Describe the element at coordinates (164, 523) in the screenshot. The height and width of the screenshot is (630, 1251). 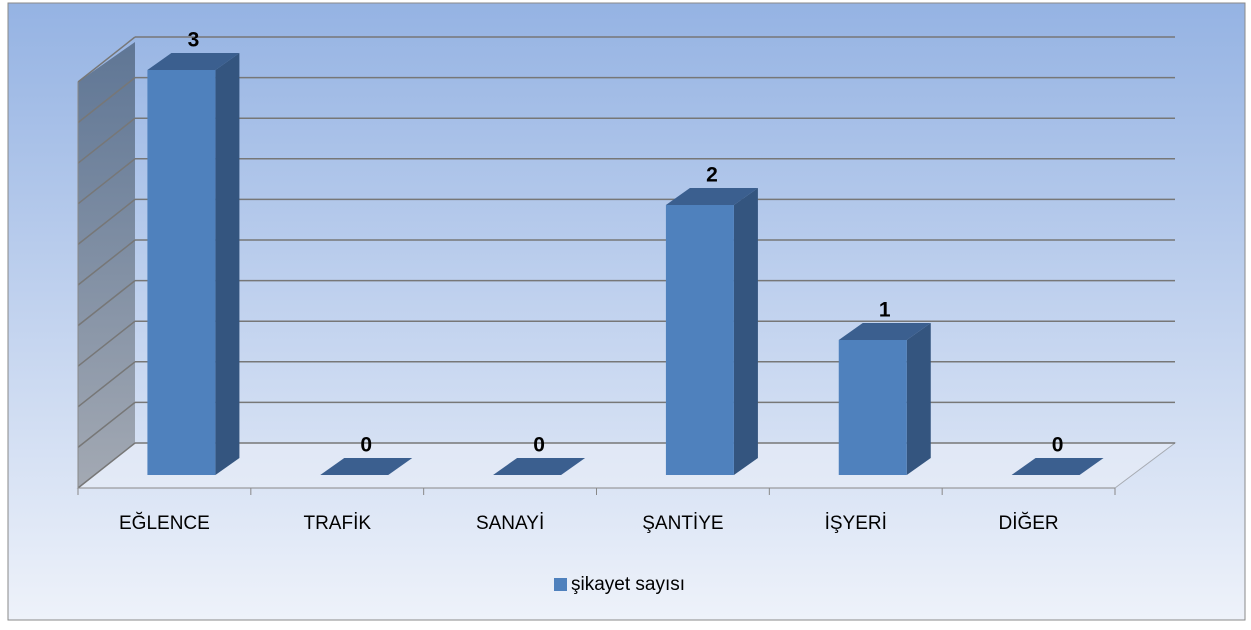
I see `x-tick-label: EĞLENCE` at that location.